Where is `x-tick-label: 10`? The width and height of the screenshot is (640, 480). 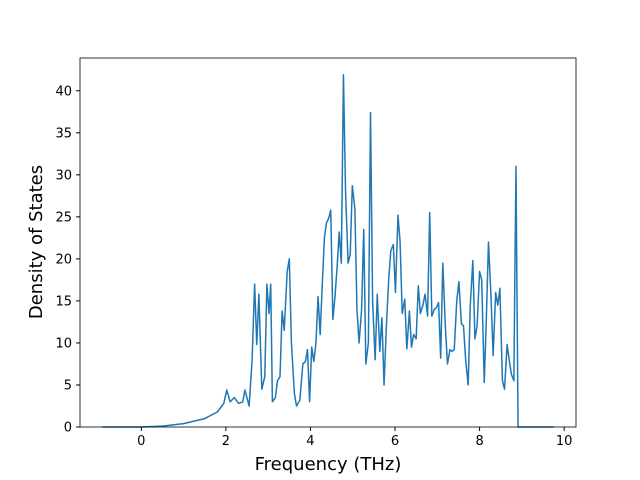
x-tick-label: 10 is located at coordinates (564, 441).